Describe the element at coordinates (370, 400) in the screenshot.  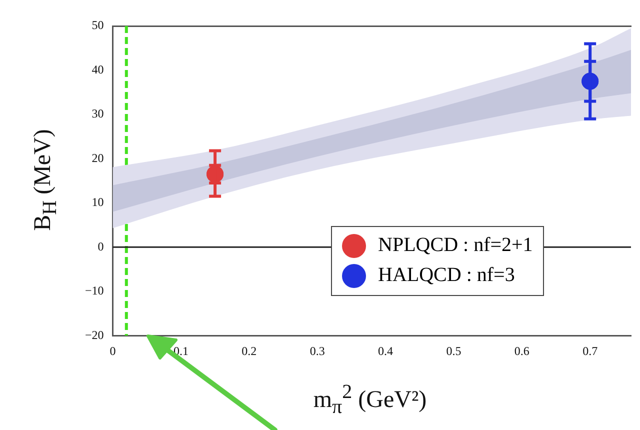
I see `x-axis-title: m$_{π}$$^{2}$ (GeV²)` at that location.